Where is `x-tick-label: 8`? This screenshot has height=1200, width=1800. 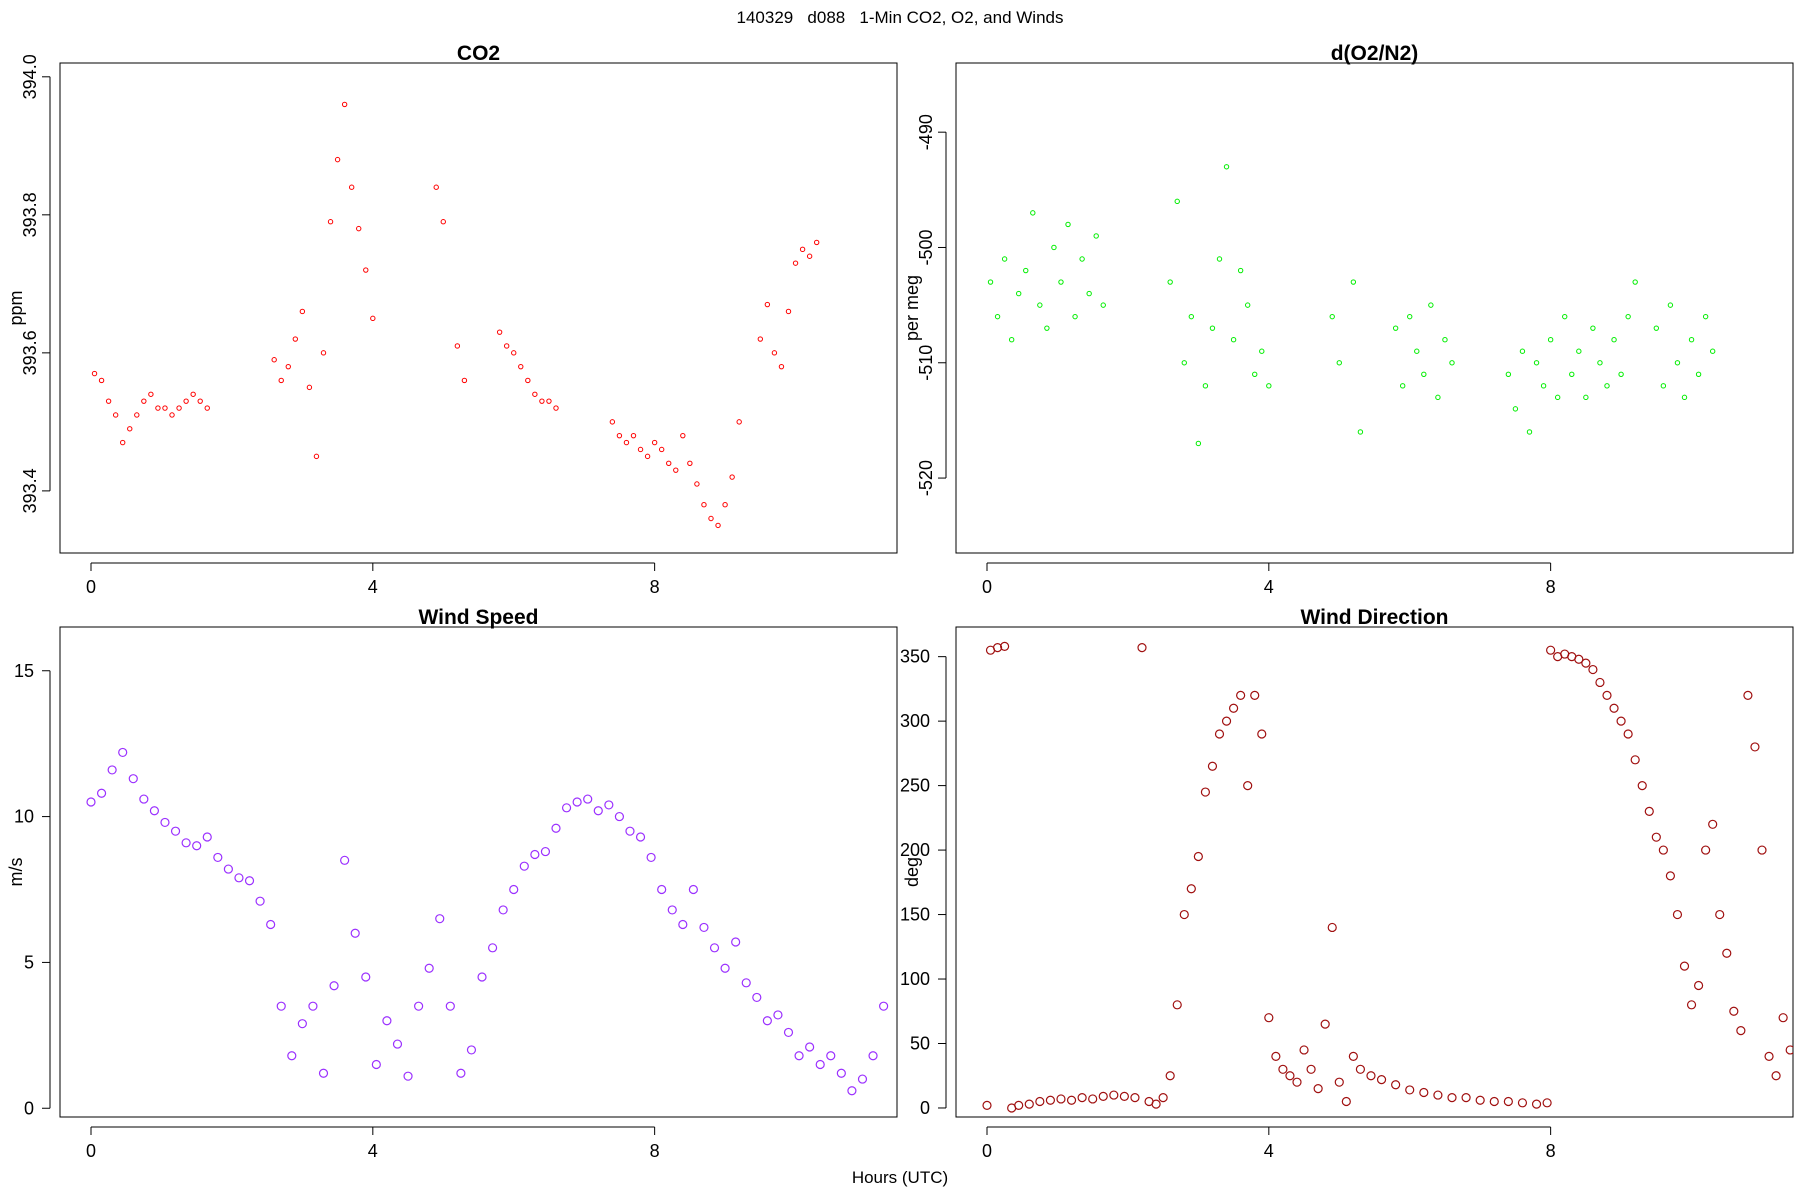 x-tick-label: 8 is located at coordinates (1551, 1151).